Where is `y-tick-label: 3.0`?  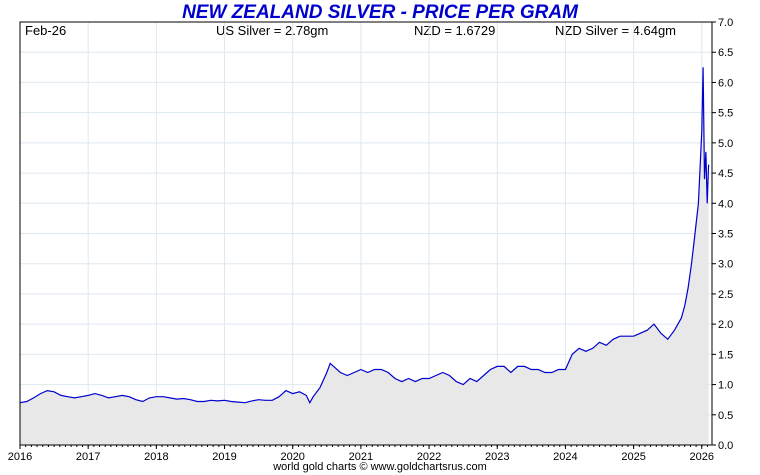 y-tick-label: 3.0 is located at coordinates (725, 265).